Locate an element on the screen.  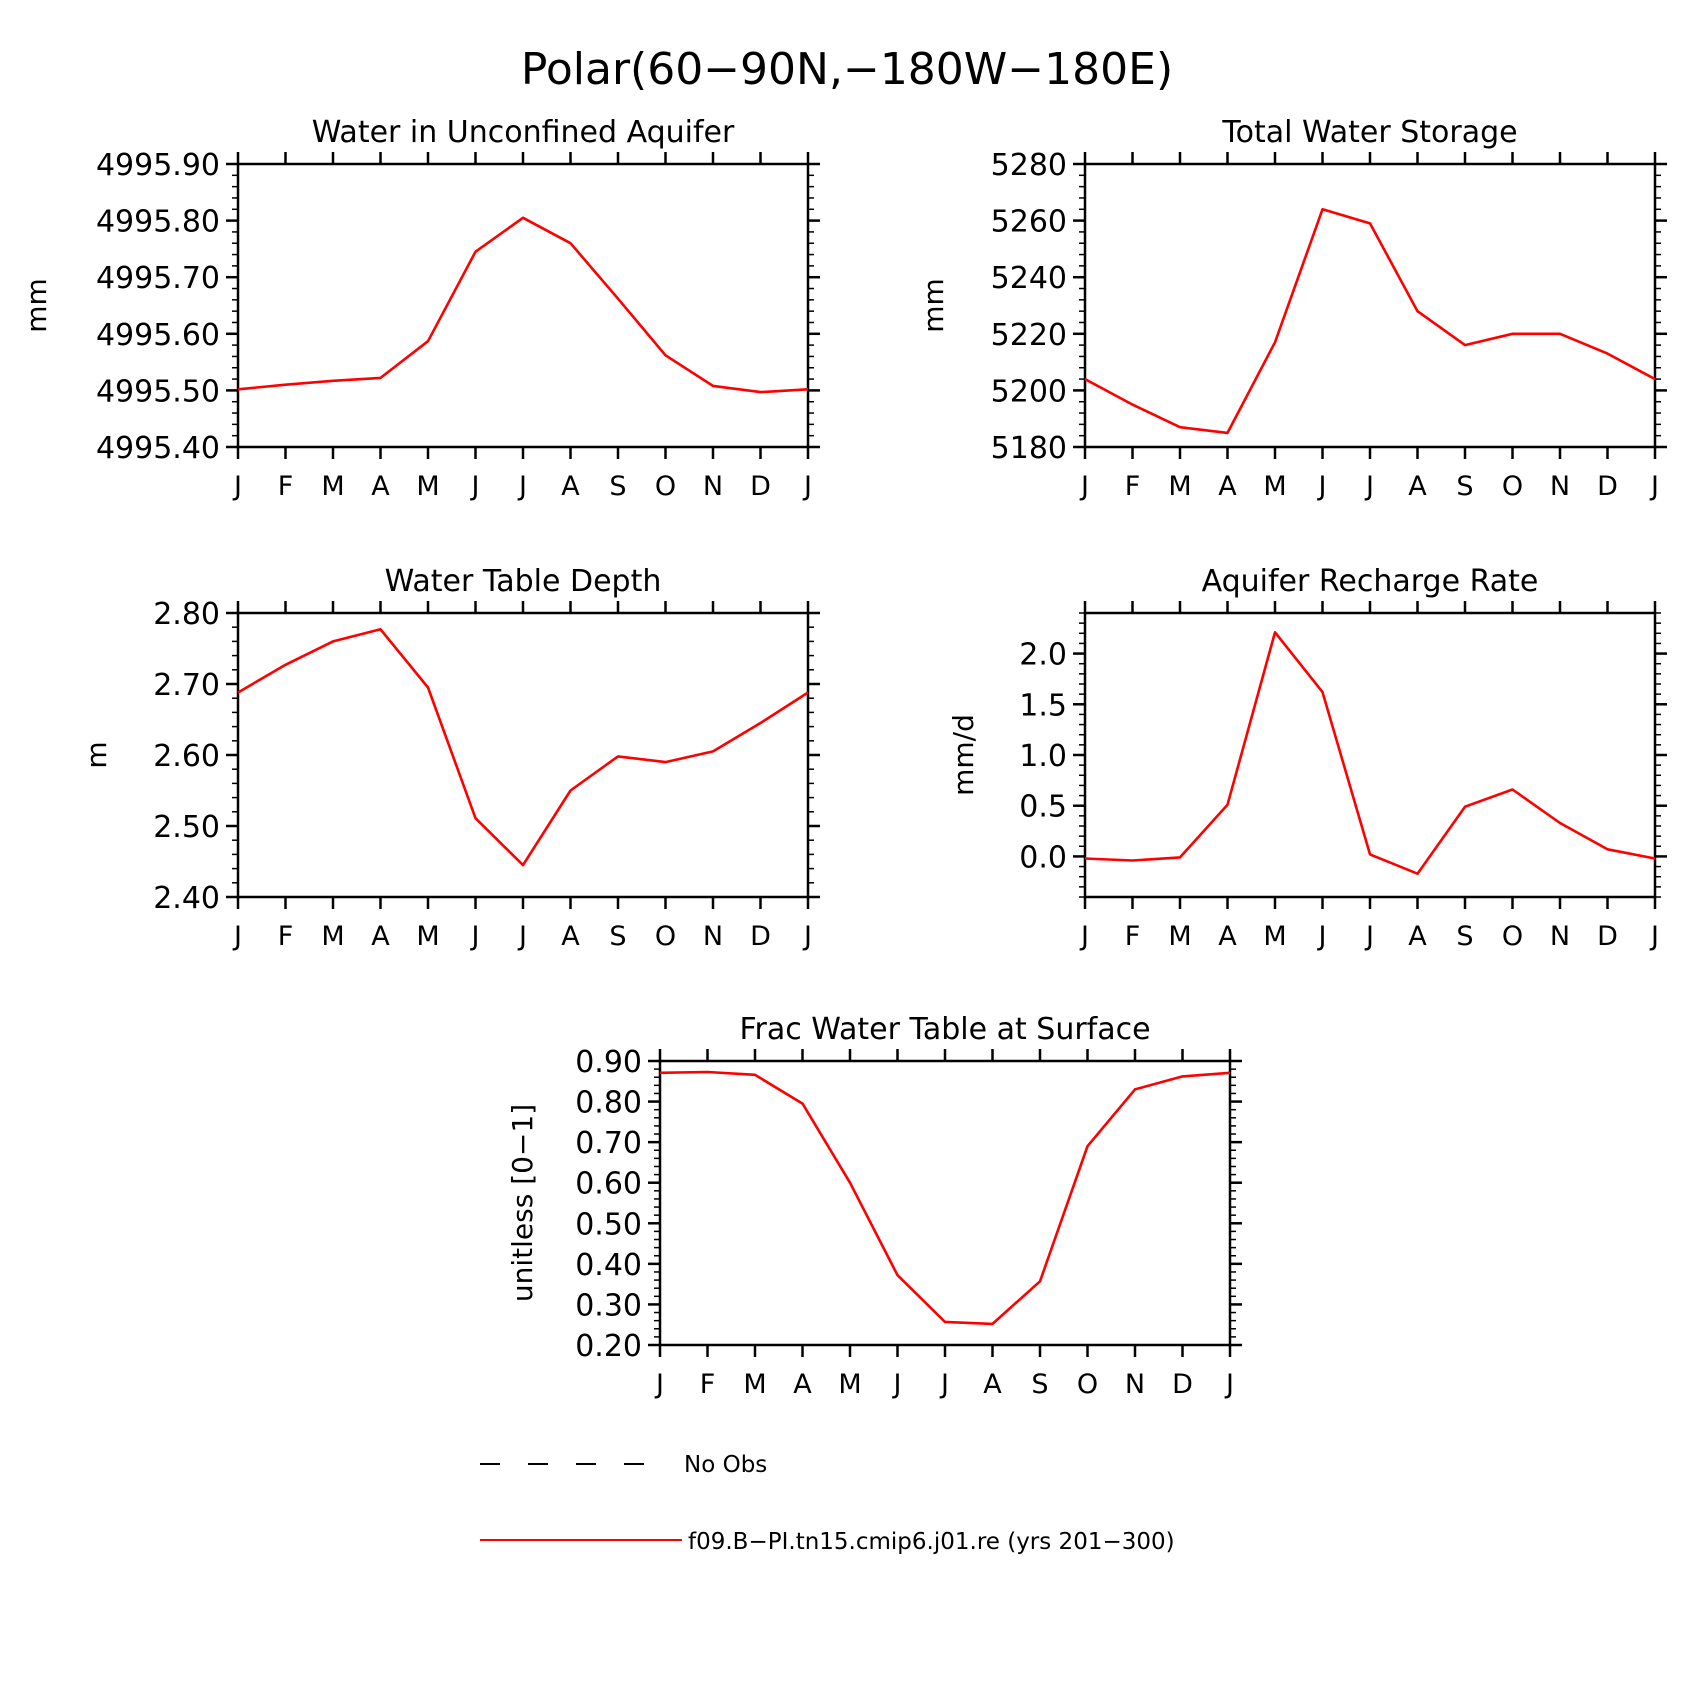
y-axis-label: unitless [0−1] is located at coordinates (522, 1203).